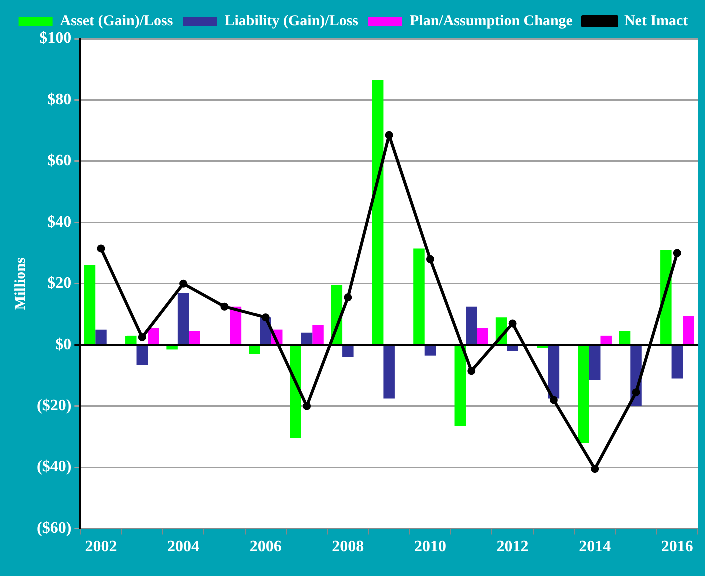 Image resolution: width=705 pixels, height=576 pixels. What do you see at coordinates (656, 21) in the screenshot?
I see `legend-label: Net Imact` at bounding box center [656, 21].